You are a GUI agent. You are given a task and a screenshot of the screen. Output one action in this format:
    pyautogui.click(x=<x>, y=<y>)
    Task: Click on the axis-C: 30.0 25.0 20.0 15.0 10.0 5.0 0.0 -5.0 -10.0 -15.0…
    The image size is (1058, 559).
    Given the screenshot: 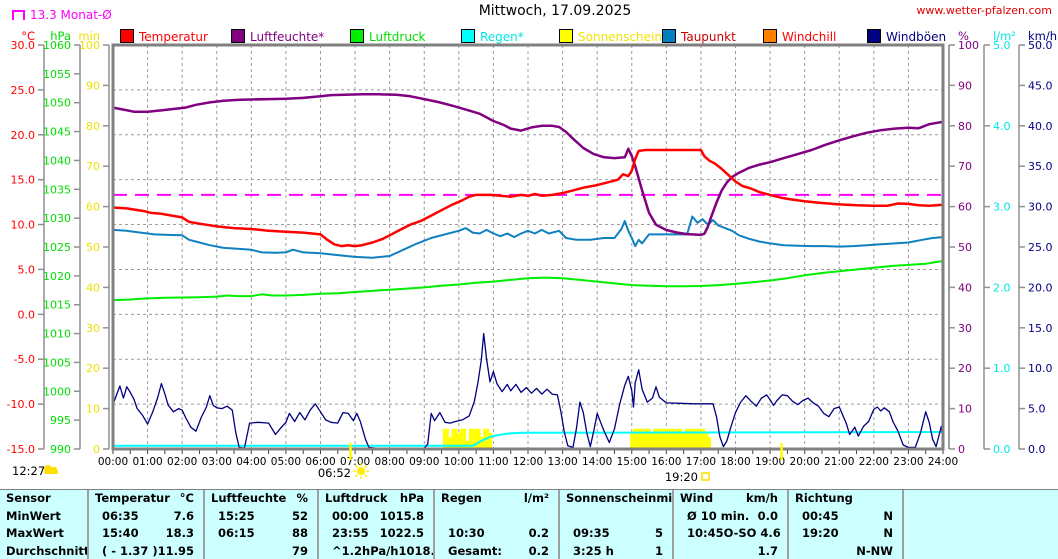 What is the action you would take?
    pyautogui.click(x=26, y=242)
    